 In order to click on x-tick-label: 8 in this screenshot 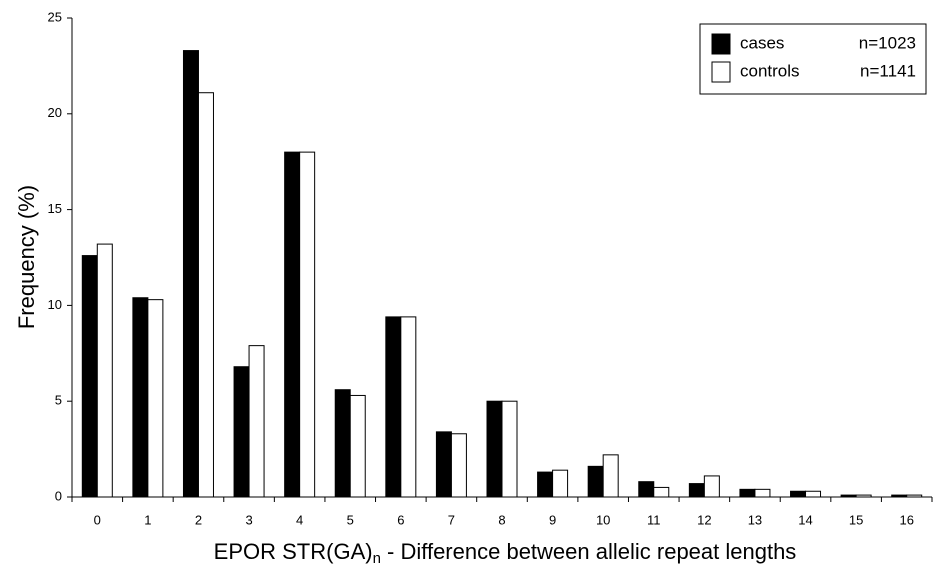, I will do `click(501, 519)`.